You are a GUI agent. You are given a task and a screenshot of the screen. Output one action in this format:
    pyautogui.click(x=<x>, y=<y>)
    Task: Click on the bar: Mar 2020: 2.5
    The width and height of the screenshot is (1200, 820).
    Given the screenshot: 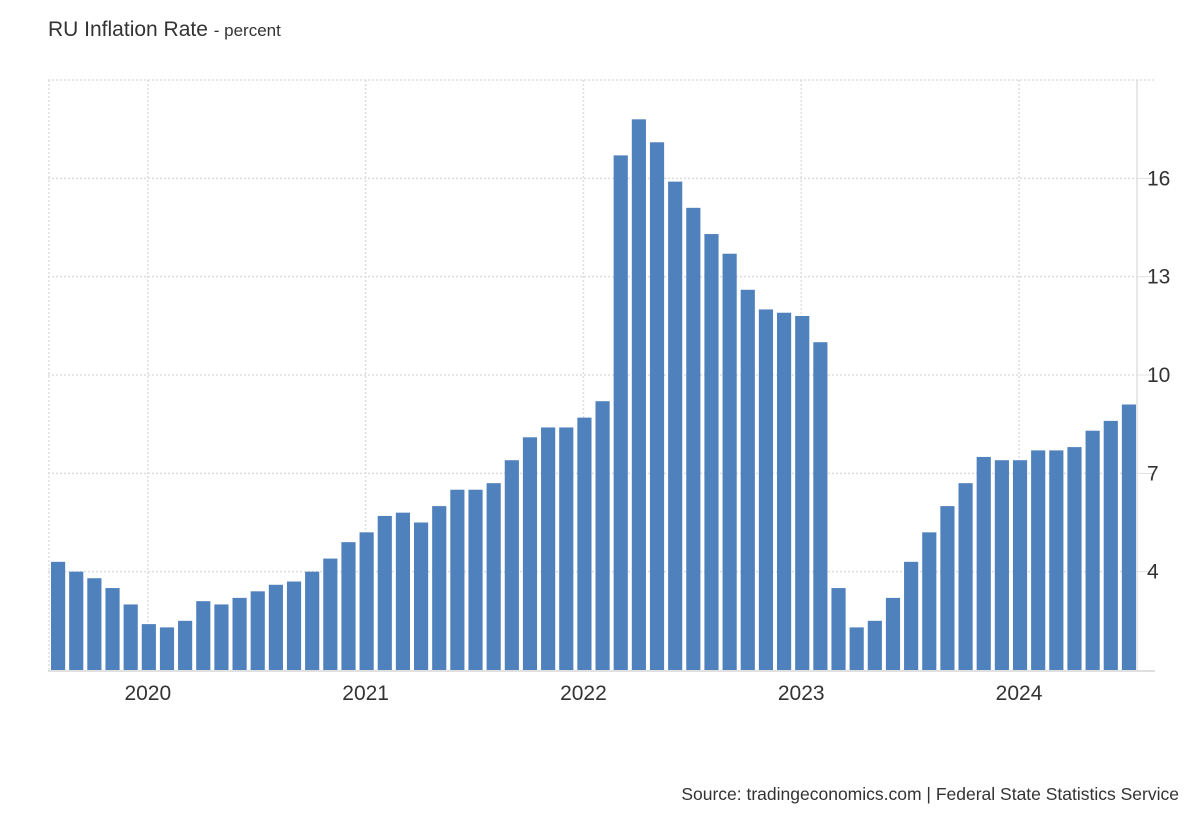 What is the action you would take?
    pyautogui.click(x=185, y=645)
    